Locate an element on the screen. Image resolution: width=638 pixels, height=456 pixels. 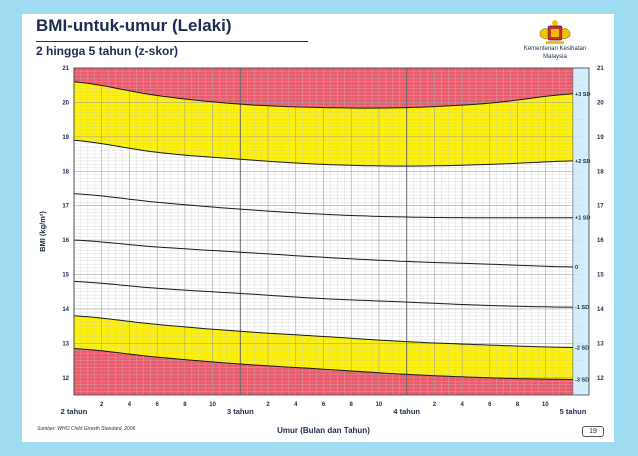
y-tick-label-left: 12 is located at coordinates (65, 379).